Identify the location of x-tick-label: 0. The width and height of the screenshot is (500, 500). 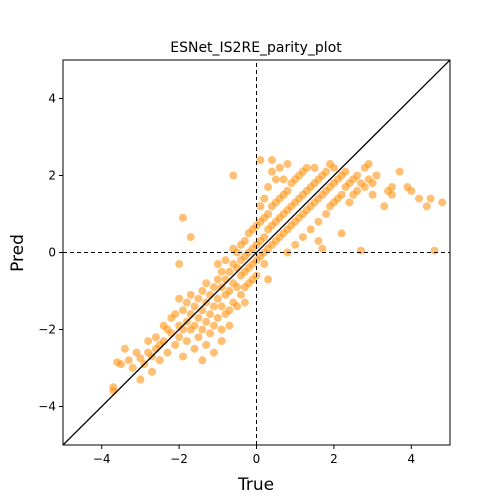
(257, 459).